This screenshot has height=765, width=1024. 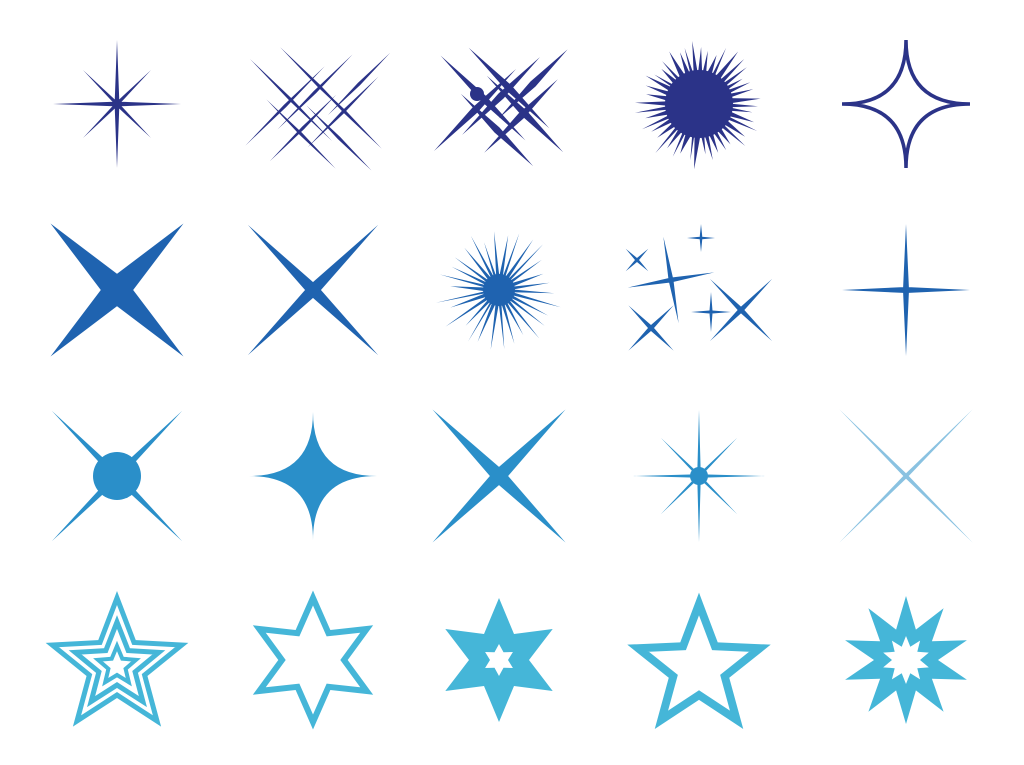 What do you see at coordinates (117, 104) in the screenshot?
I see `eight-point-sparkle-icon` at bounding box center [117, 104].